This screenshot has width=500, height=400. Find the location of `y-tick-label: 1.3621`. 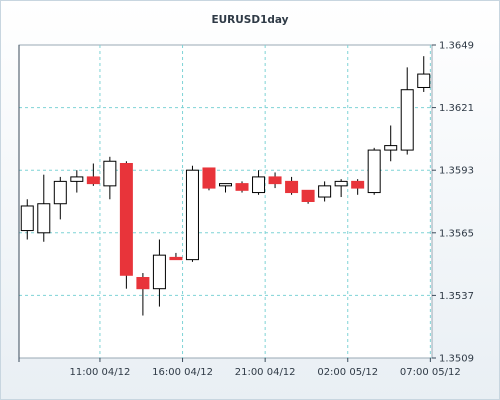

y-tick-label: 1.3621 is located at coordinates (456, 108).